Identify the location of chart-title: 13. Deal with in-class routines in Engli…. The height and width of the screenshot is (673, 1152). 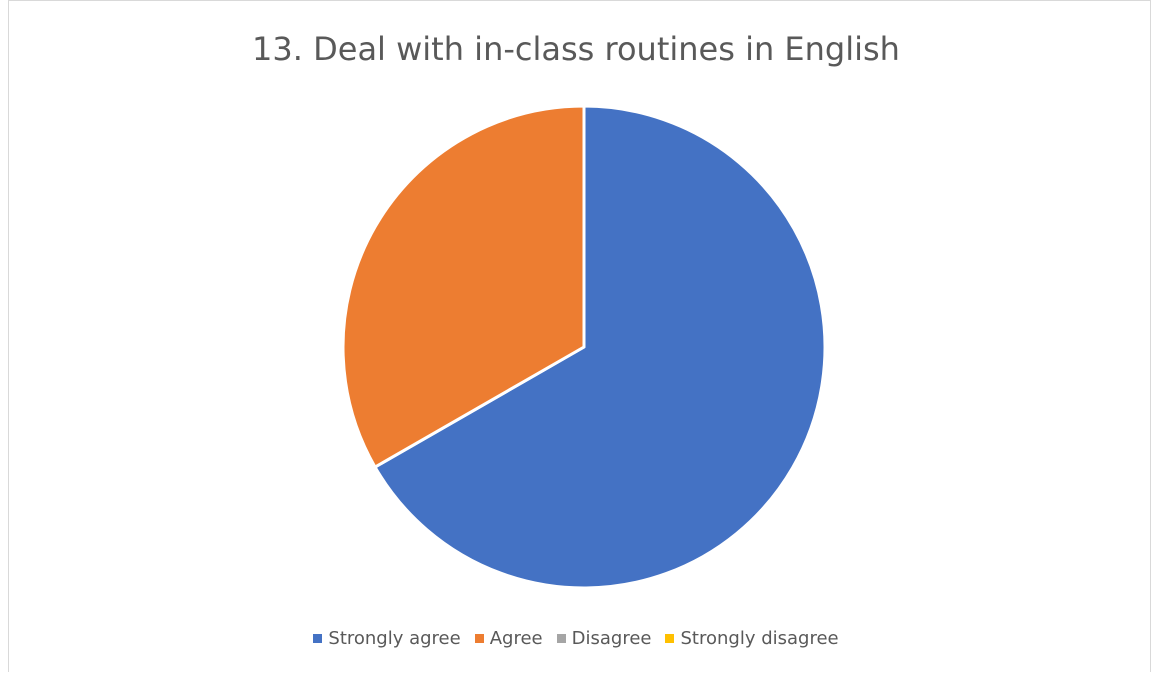
(576, 49).